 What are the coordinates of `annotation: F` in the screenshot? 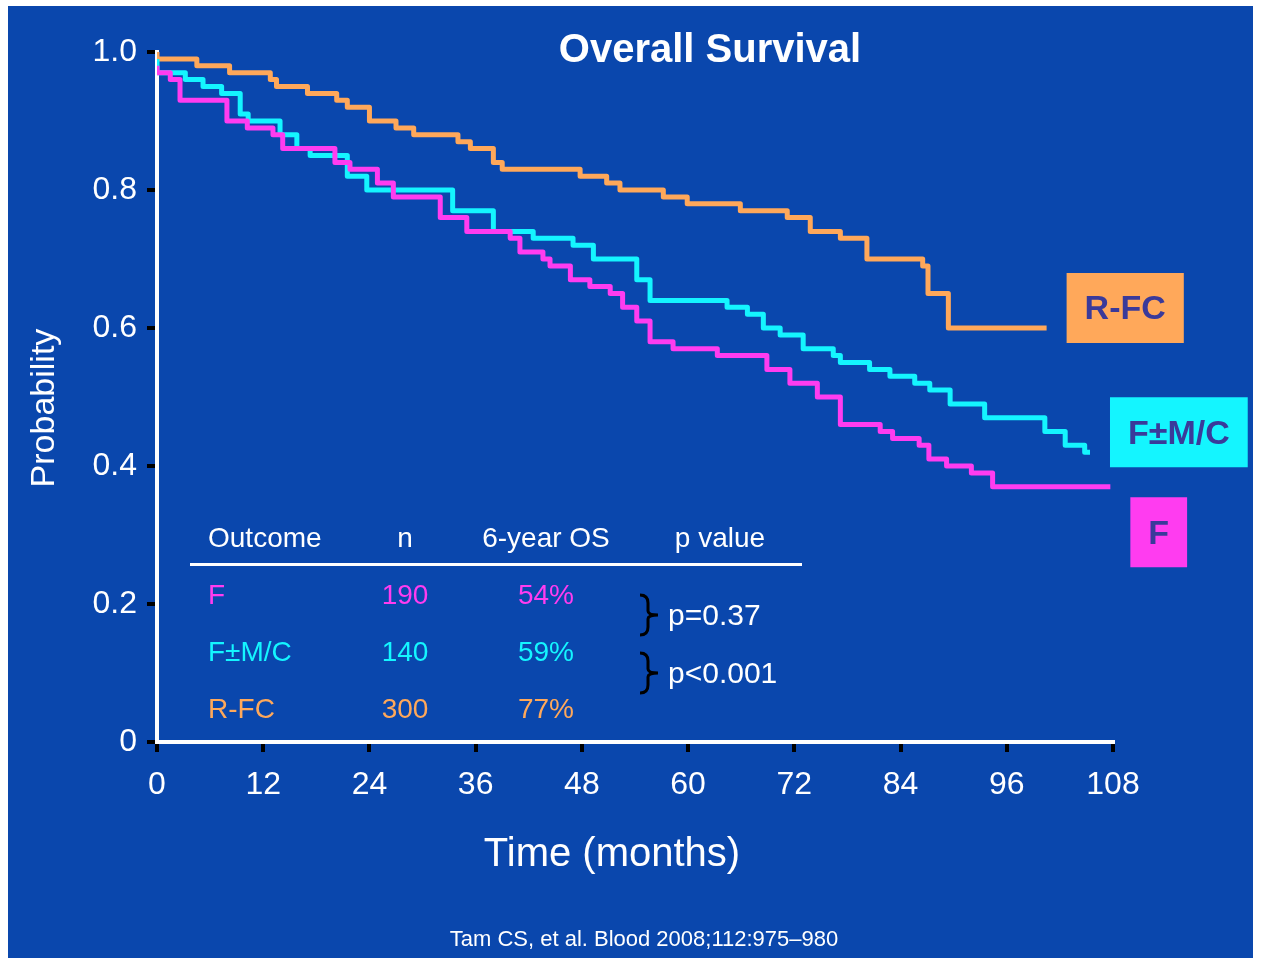 It's located at (217, 594).